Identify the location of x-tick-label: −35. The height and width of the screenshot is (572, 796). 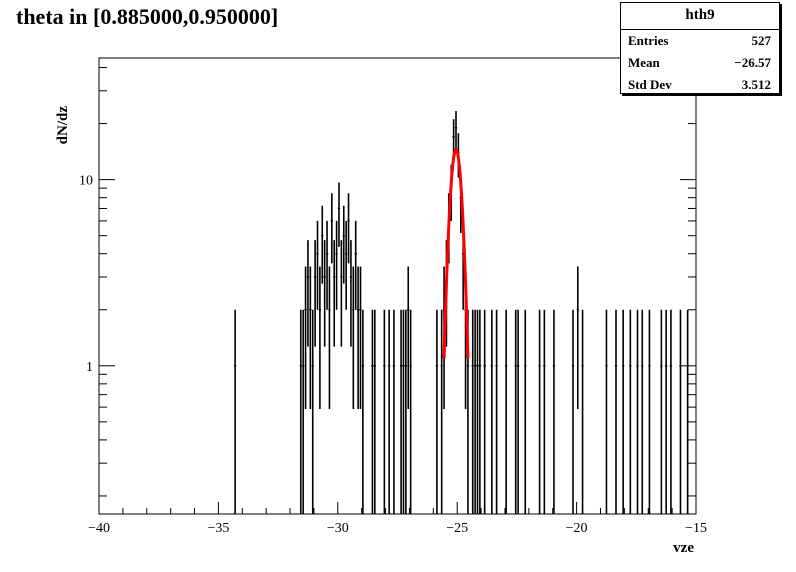
(218, 528).